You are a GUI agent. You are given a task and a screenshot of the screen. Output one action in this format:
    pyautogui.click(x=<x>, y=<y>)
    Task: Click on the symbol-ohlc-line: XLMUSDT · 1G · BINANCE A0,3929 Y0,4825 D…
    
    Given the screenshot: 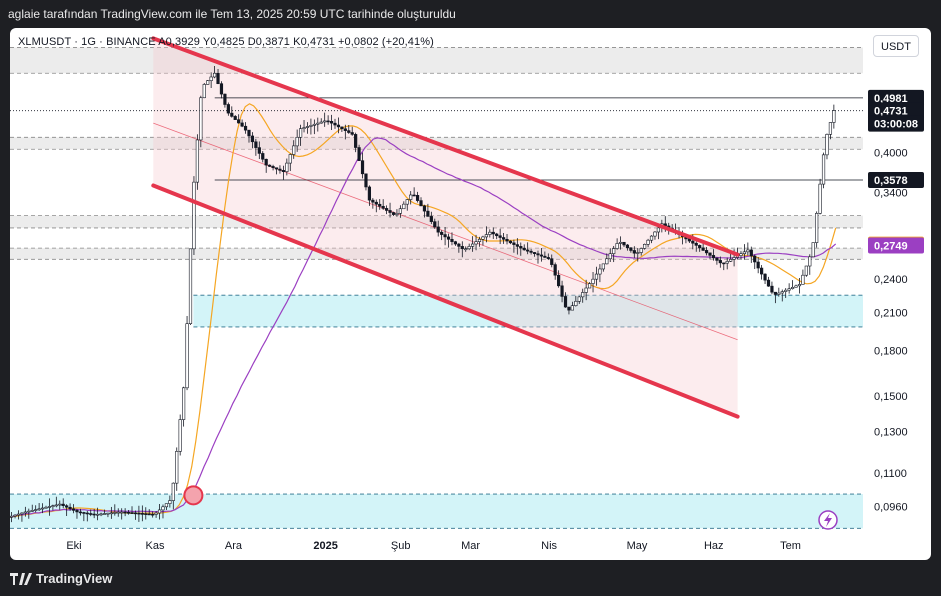 What is the action you would take?
    pyautogui.click(x=226, y=42)
    